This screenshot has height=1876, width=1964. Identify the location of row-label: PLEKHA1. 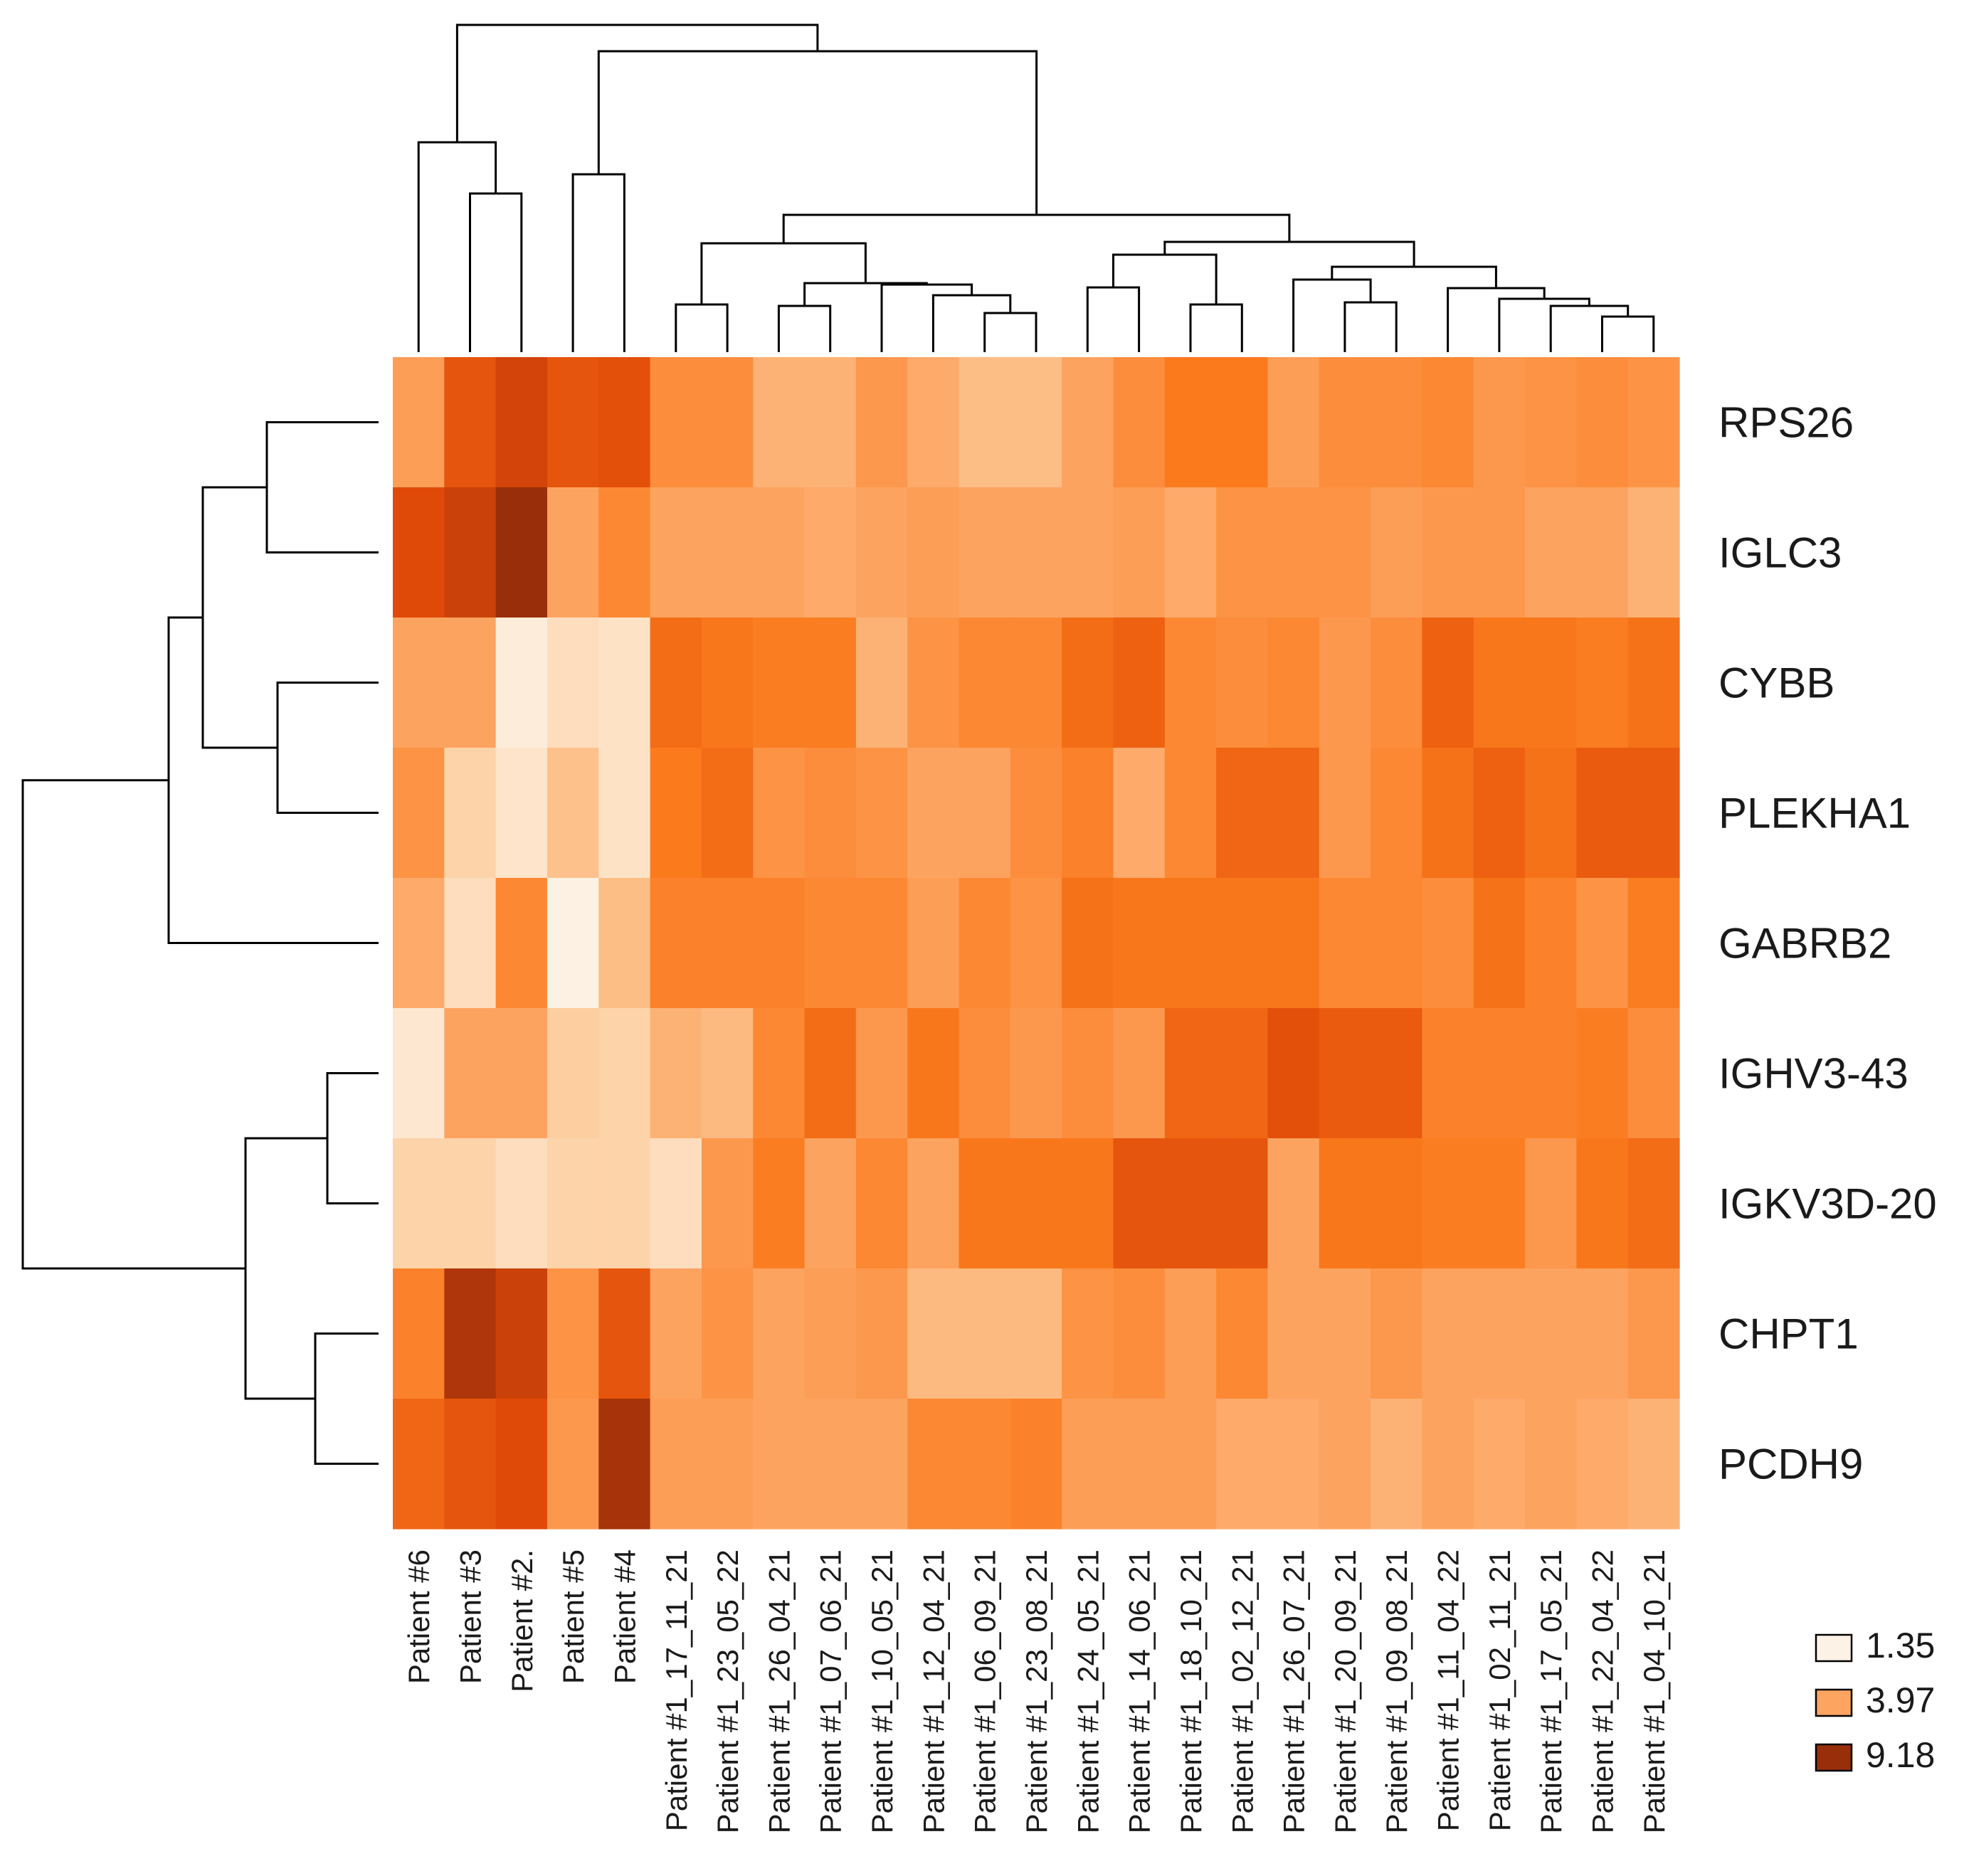
(1814, 813).